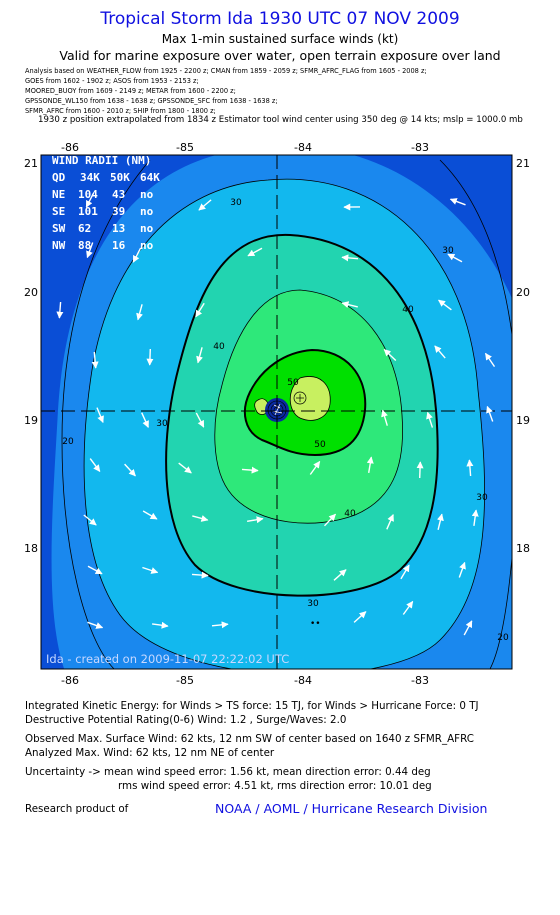  I want to click on wind-radii-header: QD, so click(59, 177).